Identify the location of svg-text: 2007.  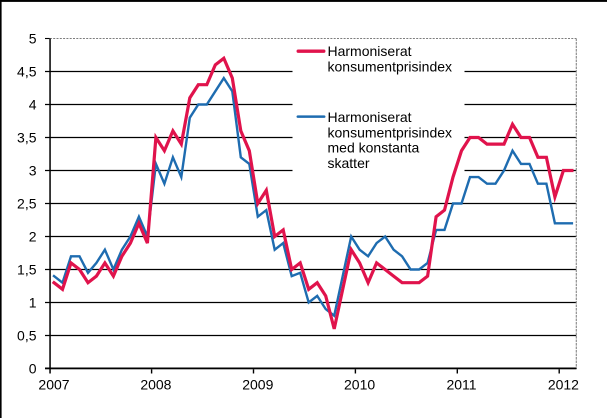
(53, 384).